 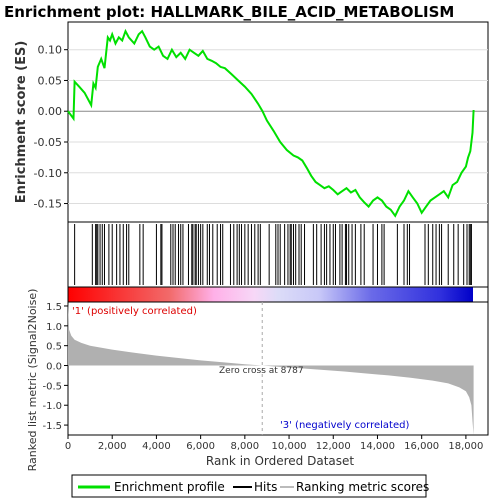 What do you see at coordinates (289, 446) in the screenshot?
I see `x-tick-label: 10,000` at bounding box center [289, 446].